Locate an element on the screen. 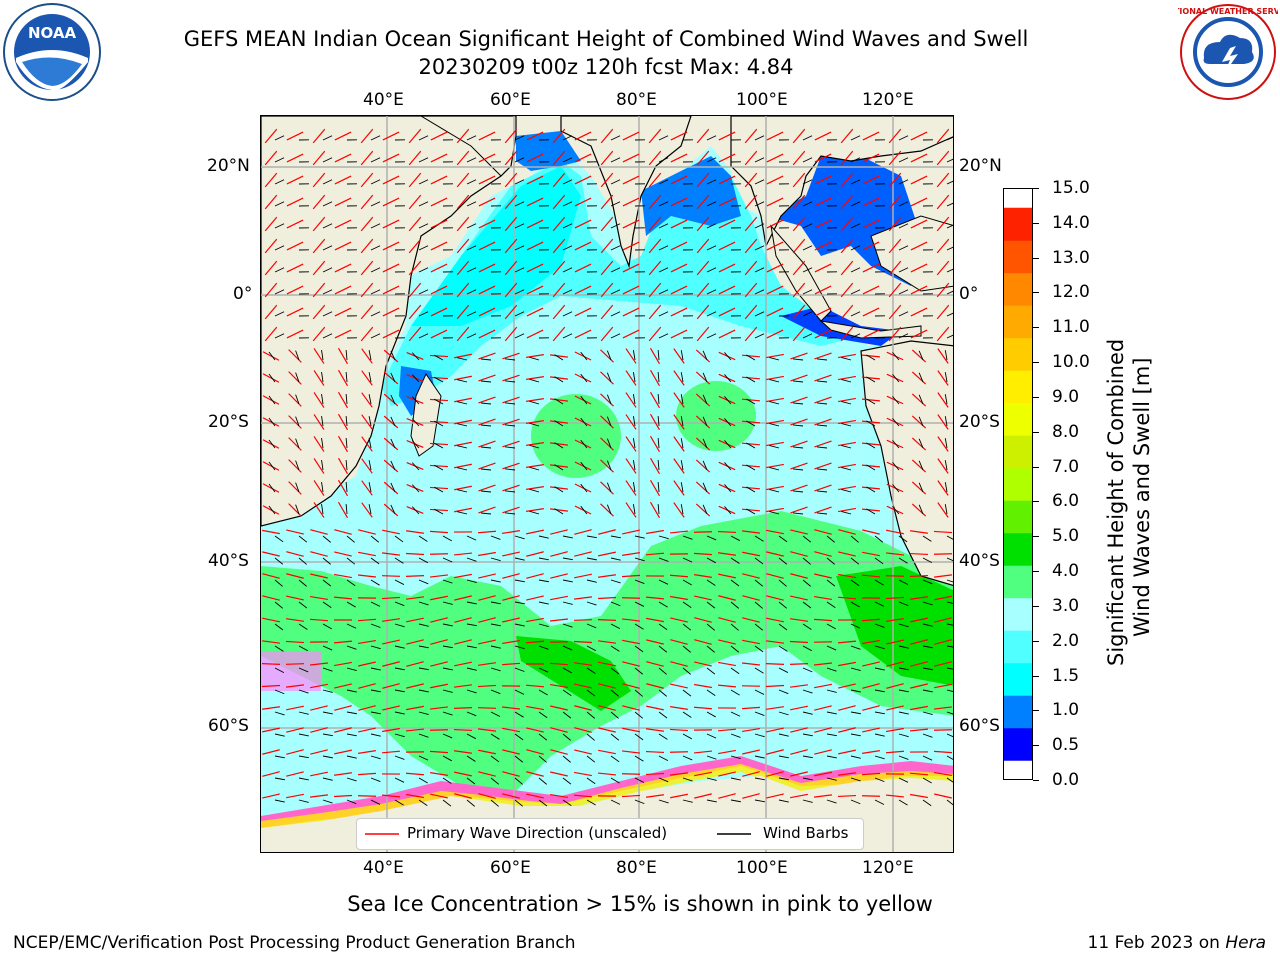 Image resolution: width=1280 pixels, height=960 pixels. lat-tick-right: 20°N is located at coordinates (980, 166).